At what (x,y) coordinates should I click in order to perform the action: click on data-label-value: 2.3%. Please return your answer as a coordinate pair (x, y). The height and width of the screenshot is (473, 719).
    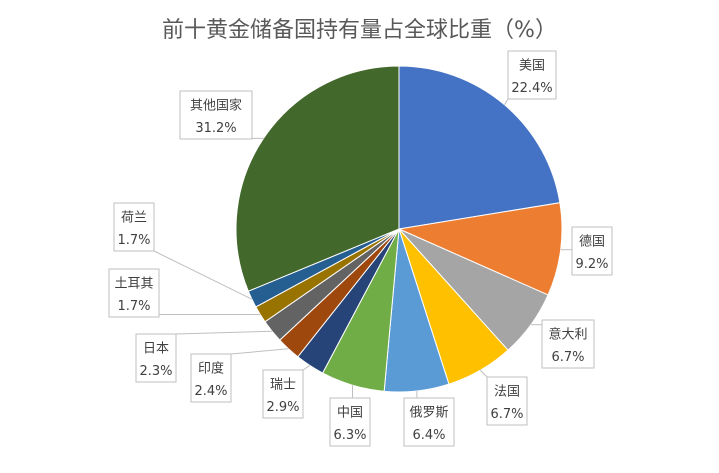
    Looking at the image, I should click on (155, 371).